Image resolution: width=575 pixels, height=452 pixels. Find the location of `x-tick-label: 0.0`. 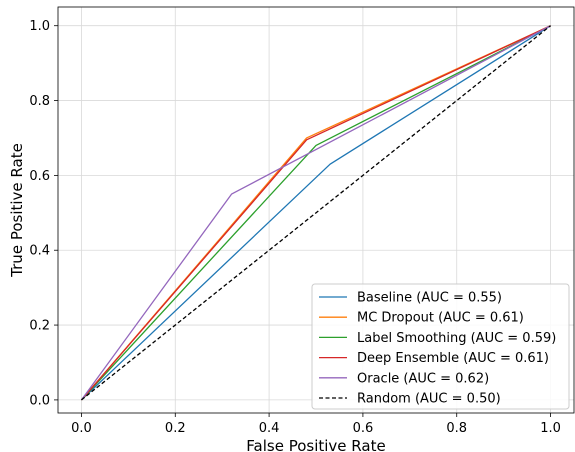

x-tick-label: 0.0 is located at coordinates (81, 428).